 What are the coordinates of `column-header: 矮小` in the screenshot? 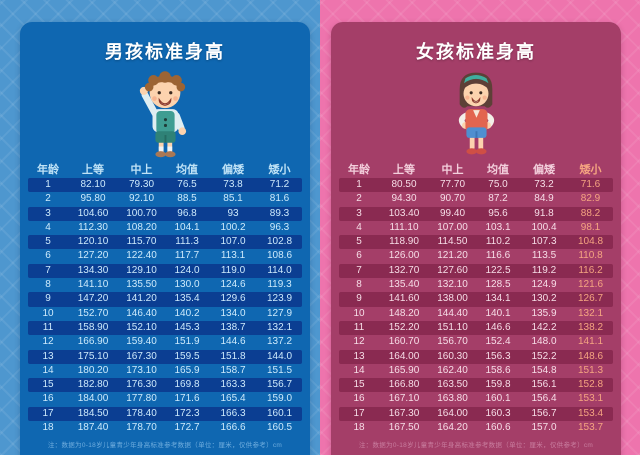 It's located at (590, 170).